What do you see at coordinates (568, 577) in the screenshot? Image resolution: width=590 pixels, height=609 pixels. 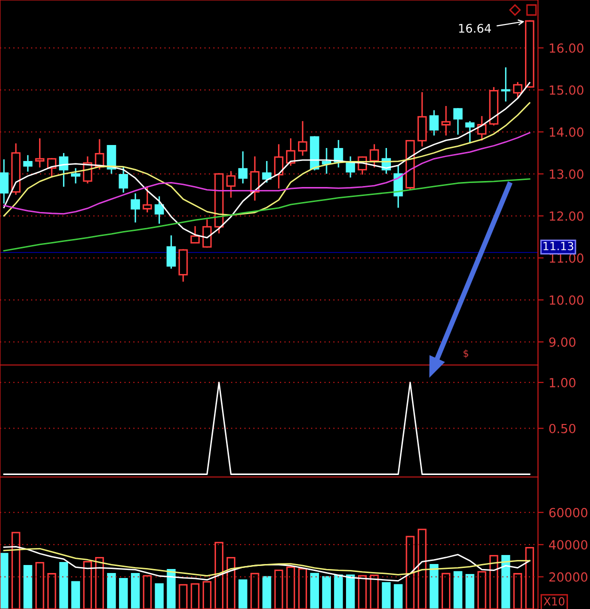 I see `y-tick-label: 20000` at bounding box center [568, 577].